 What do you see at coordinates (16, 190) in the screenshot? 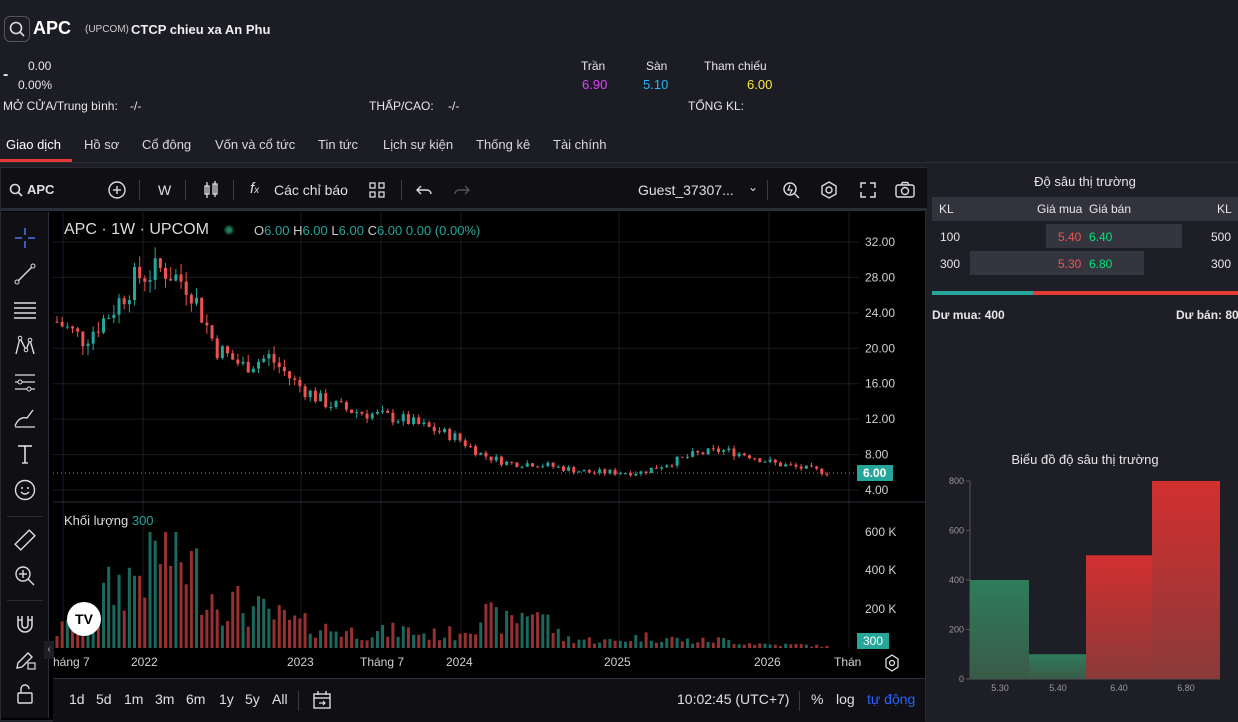
I see `search-icon` at bounding box center [16, 190].